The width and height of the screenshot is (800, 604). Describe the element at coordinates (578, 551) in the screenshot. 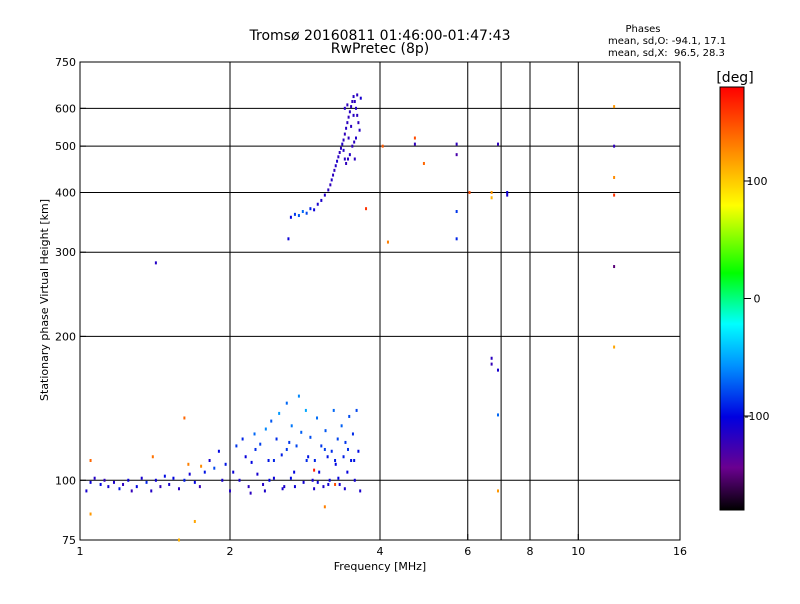

I see `x-tick-label: 10` at that location.